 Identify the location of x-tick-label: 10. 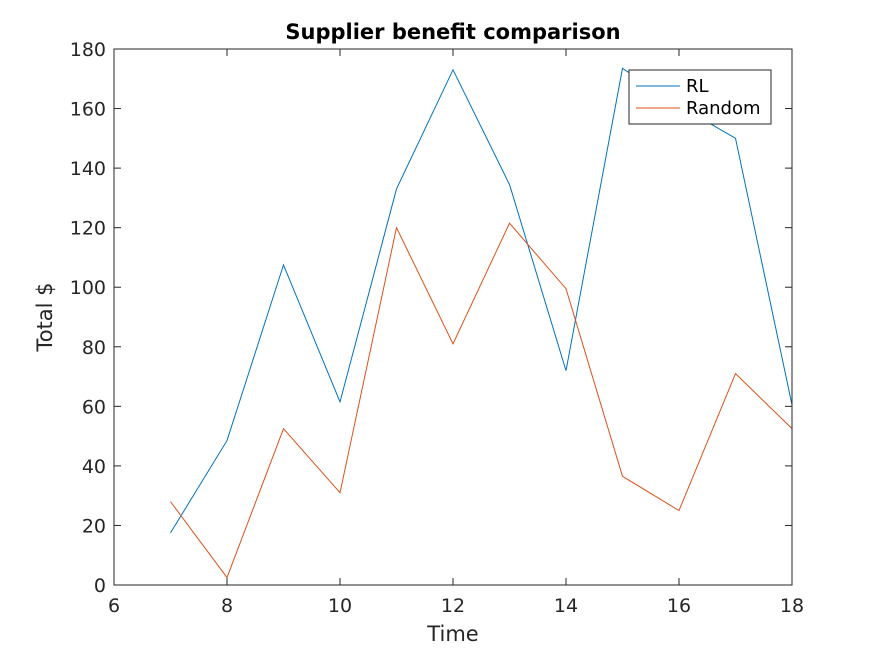
(340, 606).